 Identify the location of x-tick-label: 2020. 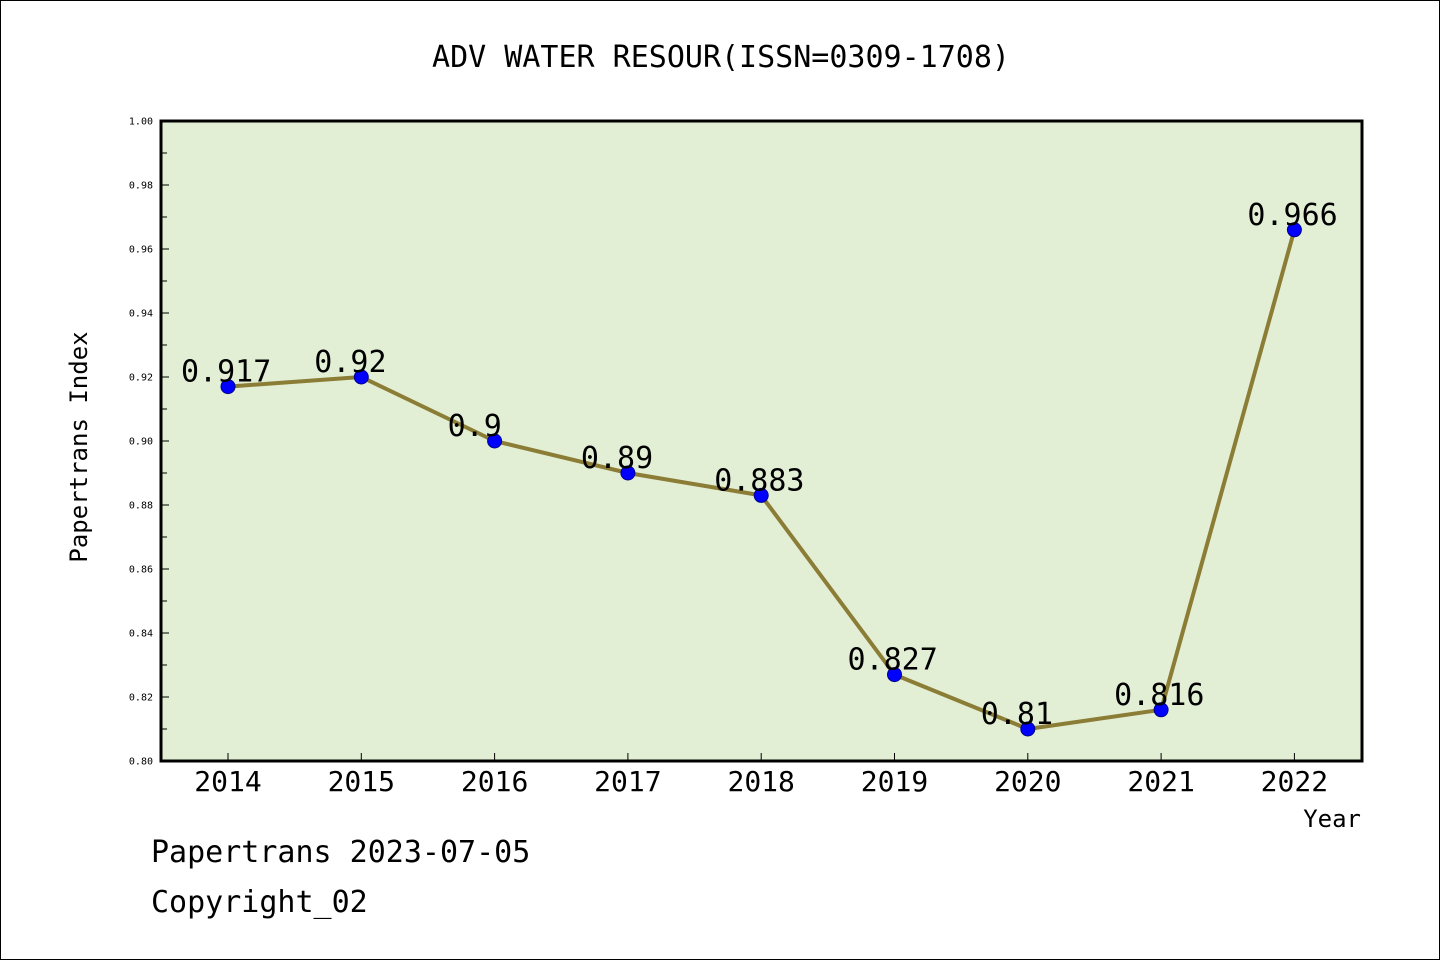
(1027, 781).